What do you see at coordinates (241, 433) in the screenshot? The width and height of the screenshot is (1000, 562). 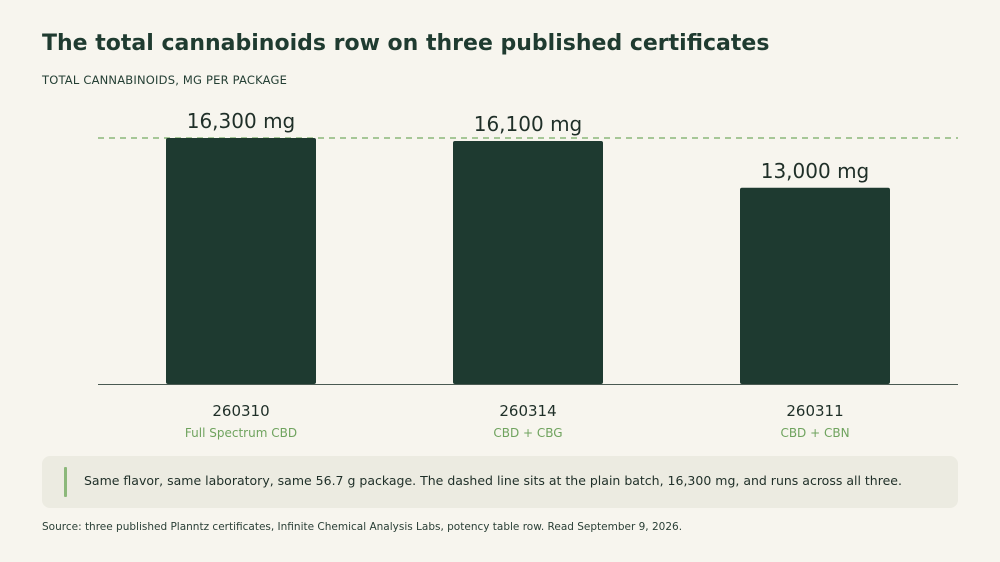 I see `category-subtitle: Full Spectrum CBD` at bounding box center [241, 433].